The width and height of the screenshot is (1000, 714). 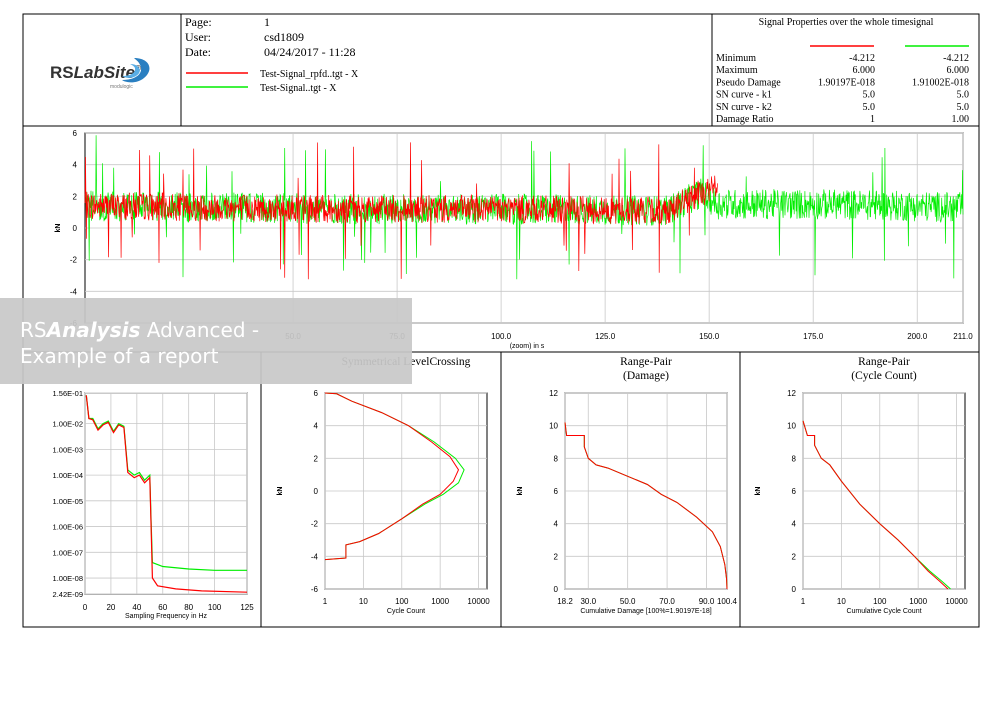 What do you see at coordinates (553, 426) in the screenshot?
I see `y-tick-label: 10` at bounding box center [553, 426].